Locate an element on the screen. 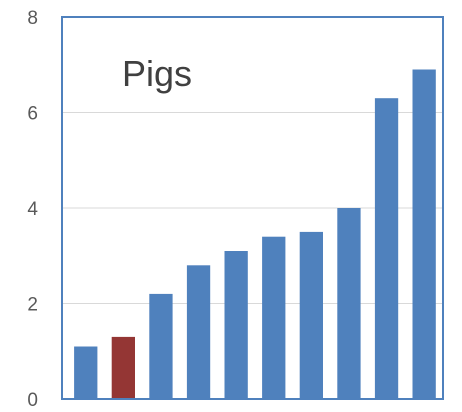 The height and width of the screenshot is (412, 462). y-axis-tick-labels: 0 2 4 6 8 is located at coordinates (32, 209).